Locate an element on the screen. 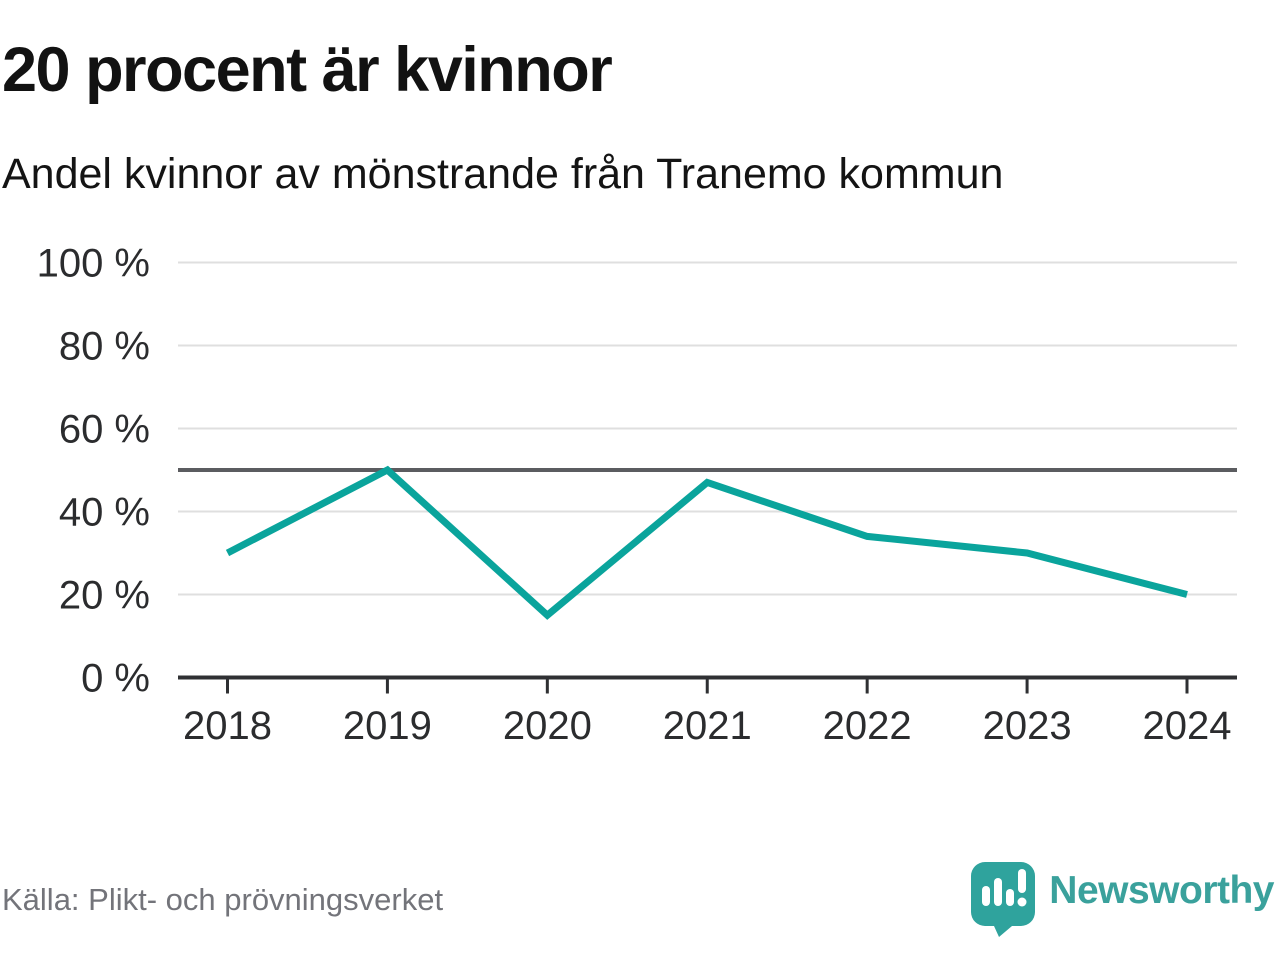 The width and height of the screenshot is (1280, 960). x-tick-label: 2023 is located at coordinates (1027, 726).